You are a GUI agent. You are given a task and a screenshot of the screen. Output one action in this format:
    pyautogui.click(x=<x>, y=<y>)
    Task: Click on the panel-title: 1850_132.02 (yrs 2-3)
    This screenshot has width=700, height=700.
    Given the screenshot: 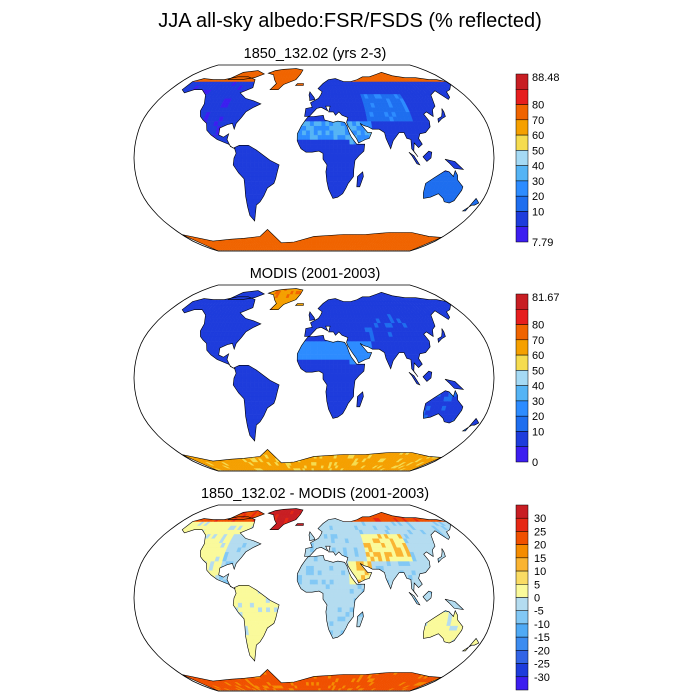 What is the action you would take?
    pyautogui.click(x=315, y=54)
    